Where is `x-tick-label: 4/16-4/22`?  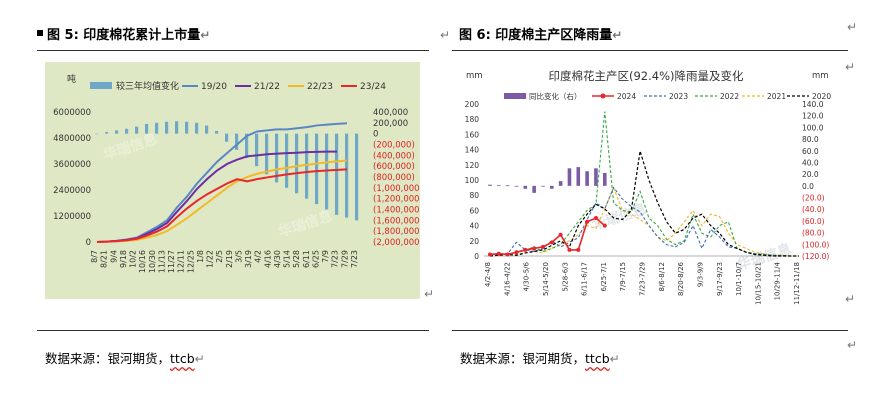 x-tick-label: 4/16-4/22 is located at coordinates (507, 279).